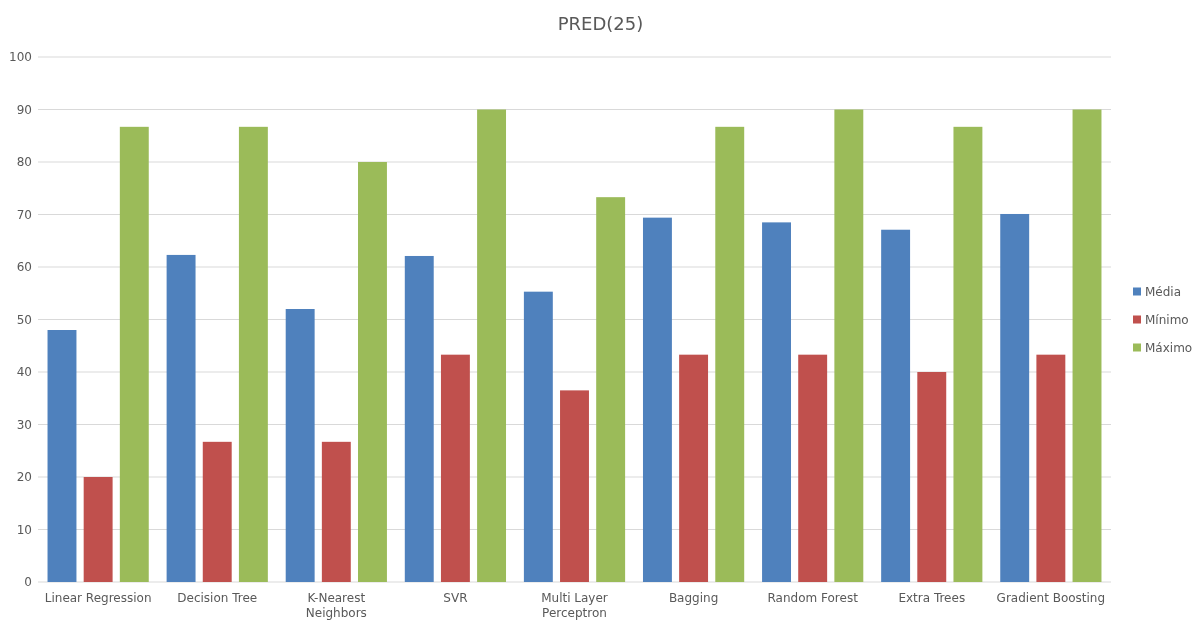 This screenshot has height=632, width=1201. What do you see at coordinates (1169, 347) in the screenshot?
I see `legend-label: Máximo` at bounding box center [1169, 347].